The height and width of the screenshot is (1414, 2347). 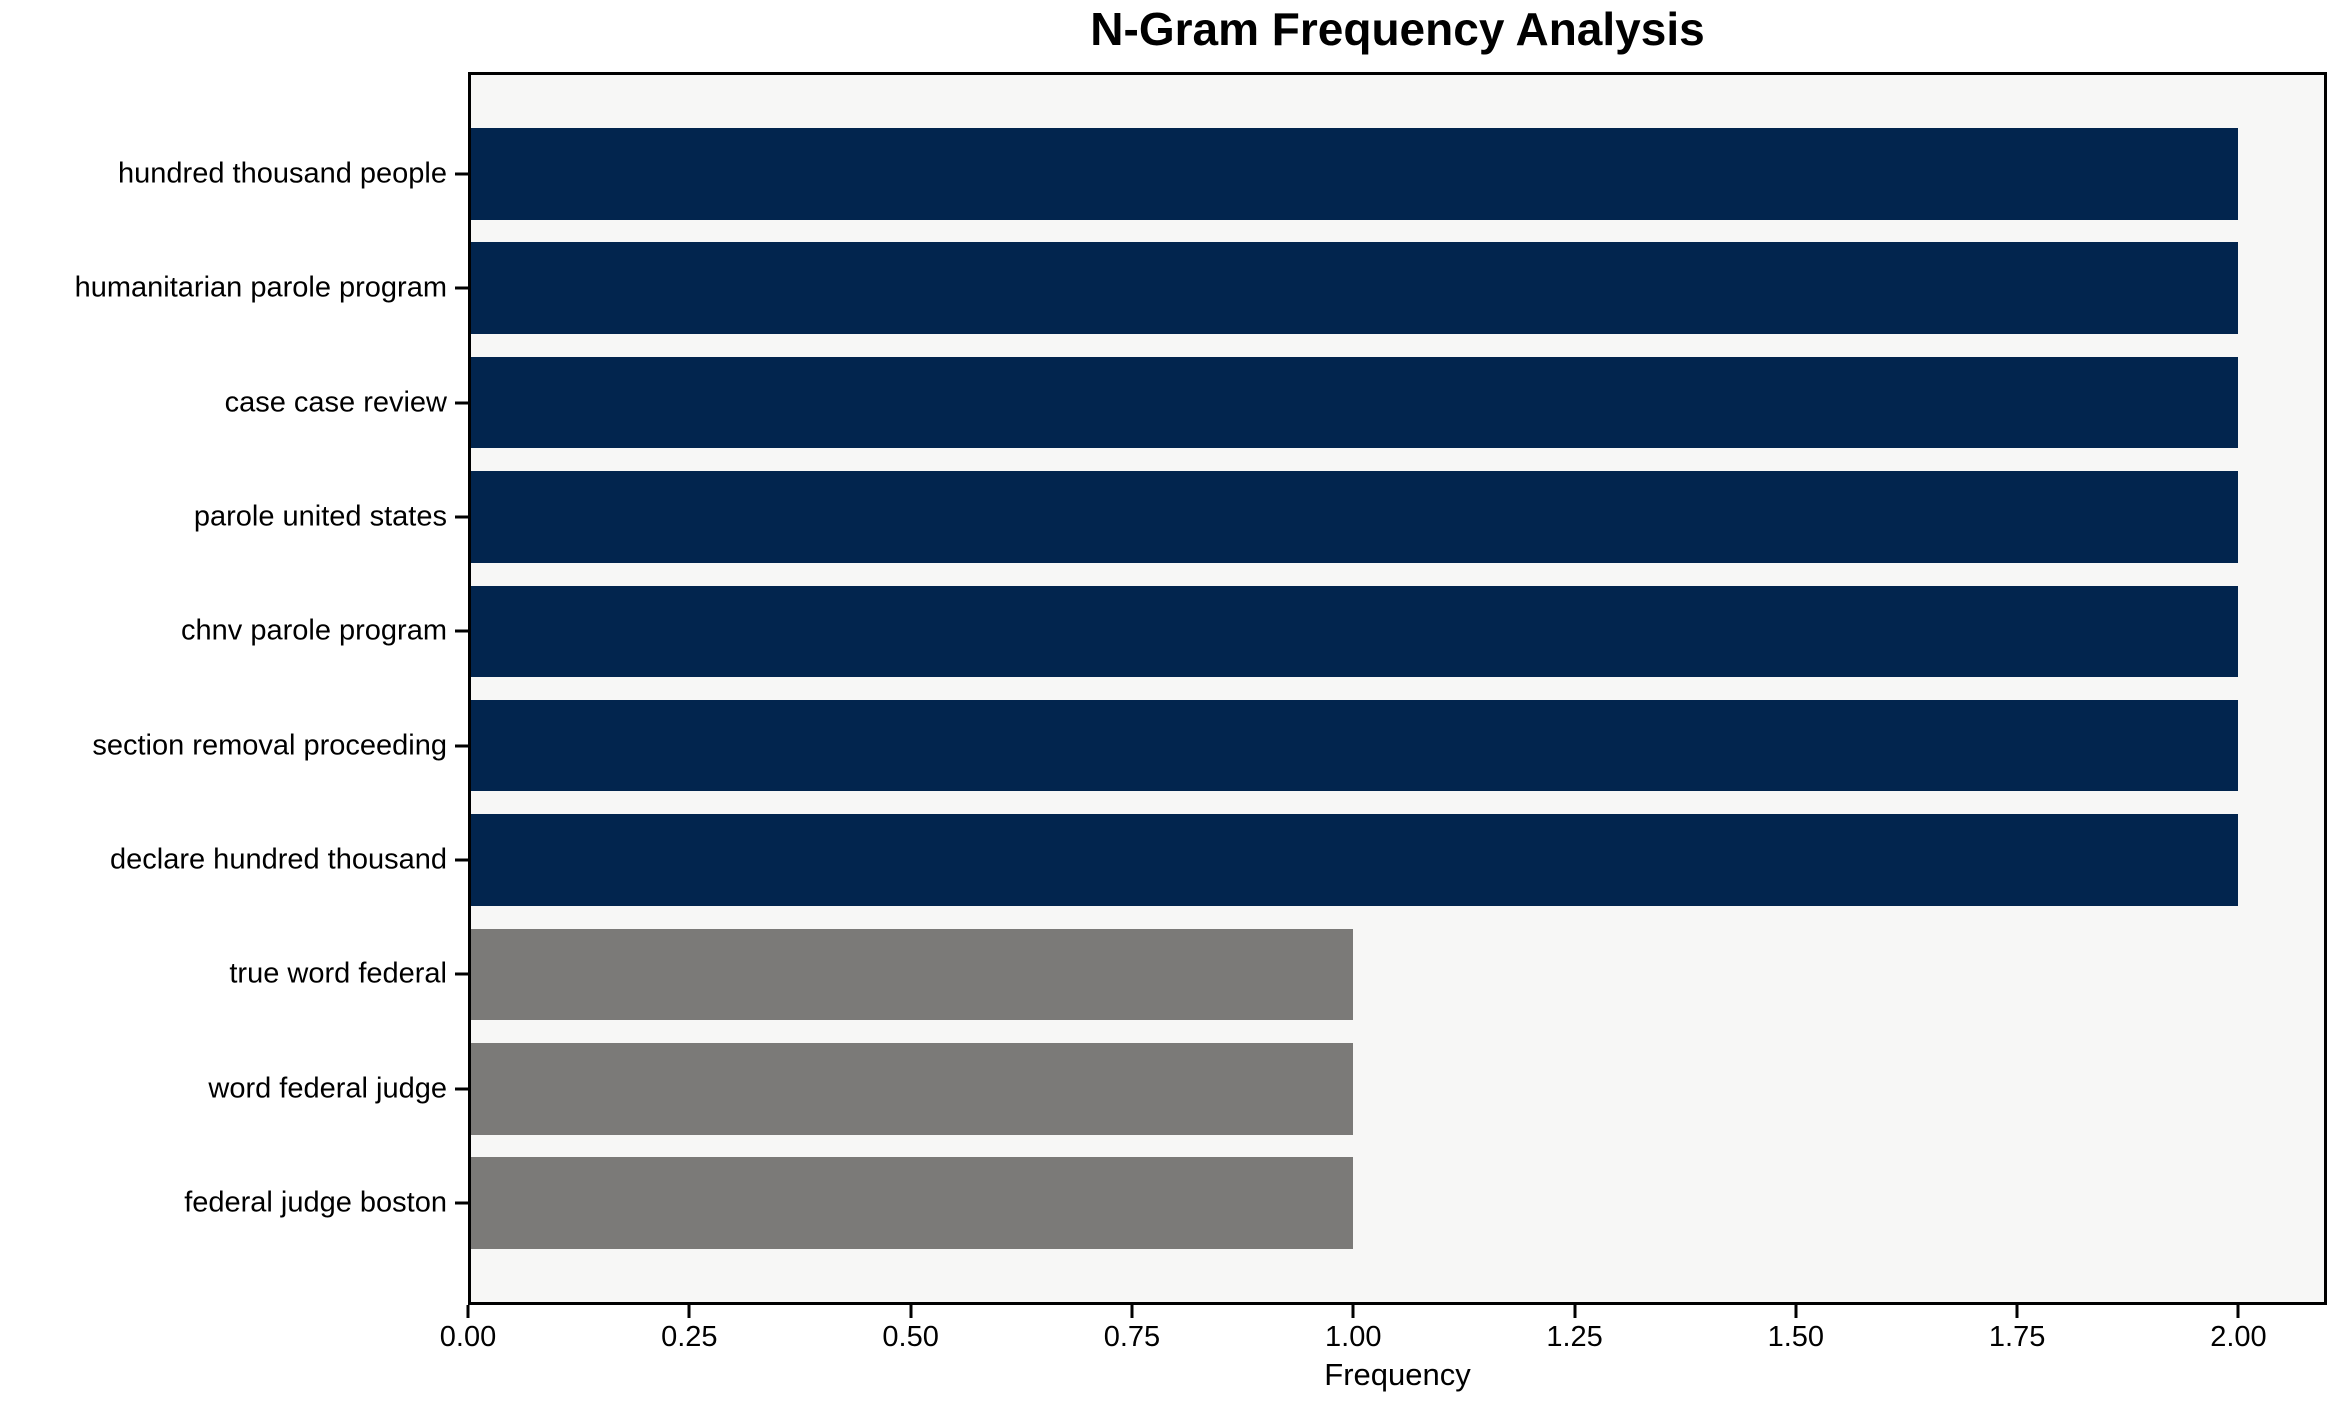 I want to click on x-tick-label: 0.00, so click(x=468, y=1337).